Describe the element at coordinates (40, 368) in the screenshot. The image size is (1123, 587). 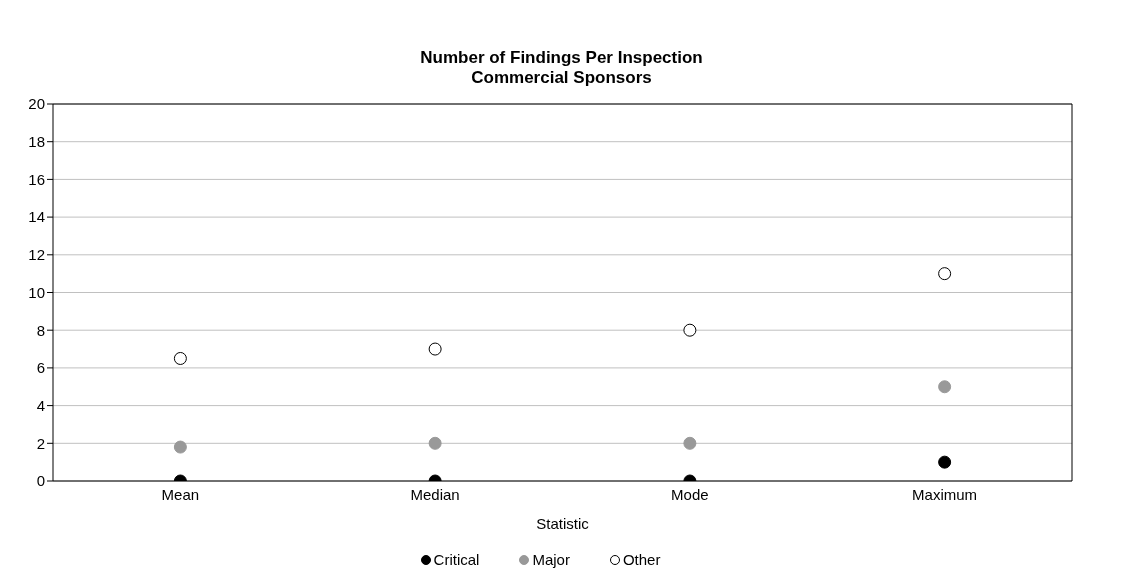
I see `y-tick-label: 6` at that location.